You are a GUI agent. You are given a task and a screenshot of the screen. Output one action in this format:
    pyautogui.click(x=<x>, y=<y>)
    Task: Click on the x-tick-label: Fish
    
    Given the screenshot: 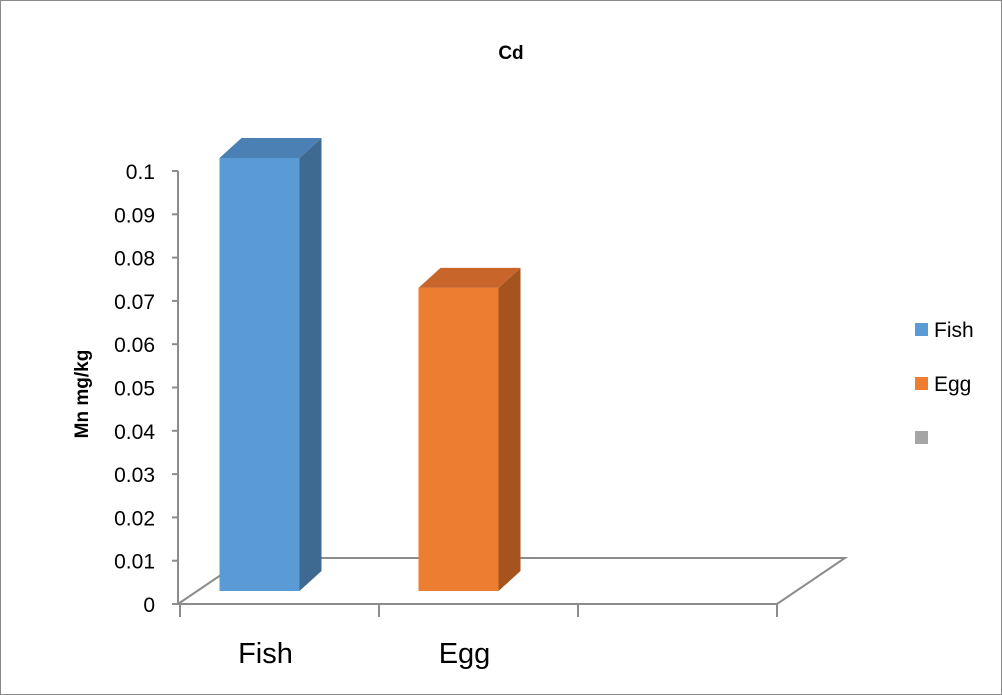 What is the action you would take?
    pyautogui.click(x=265, y=654)
    